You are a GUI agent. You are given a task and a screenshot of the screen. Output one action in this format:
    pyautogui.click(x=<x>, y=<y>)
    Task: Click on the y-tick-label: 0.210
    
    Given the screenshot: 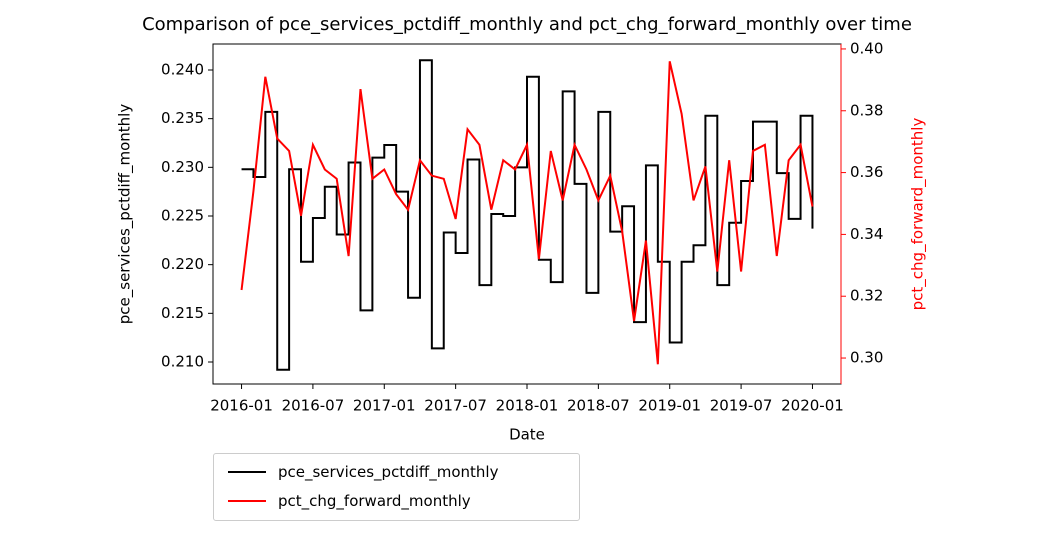 What is the action you would take?
    pyautogui.click(x=182, y=362)
    